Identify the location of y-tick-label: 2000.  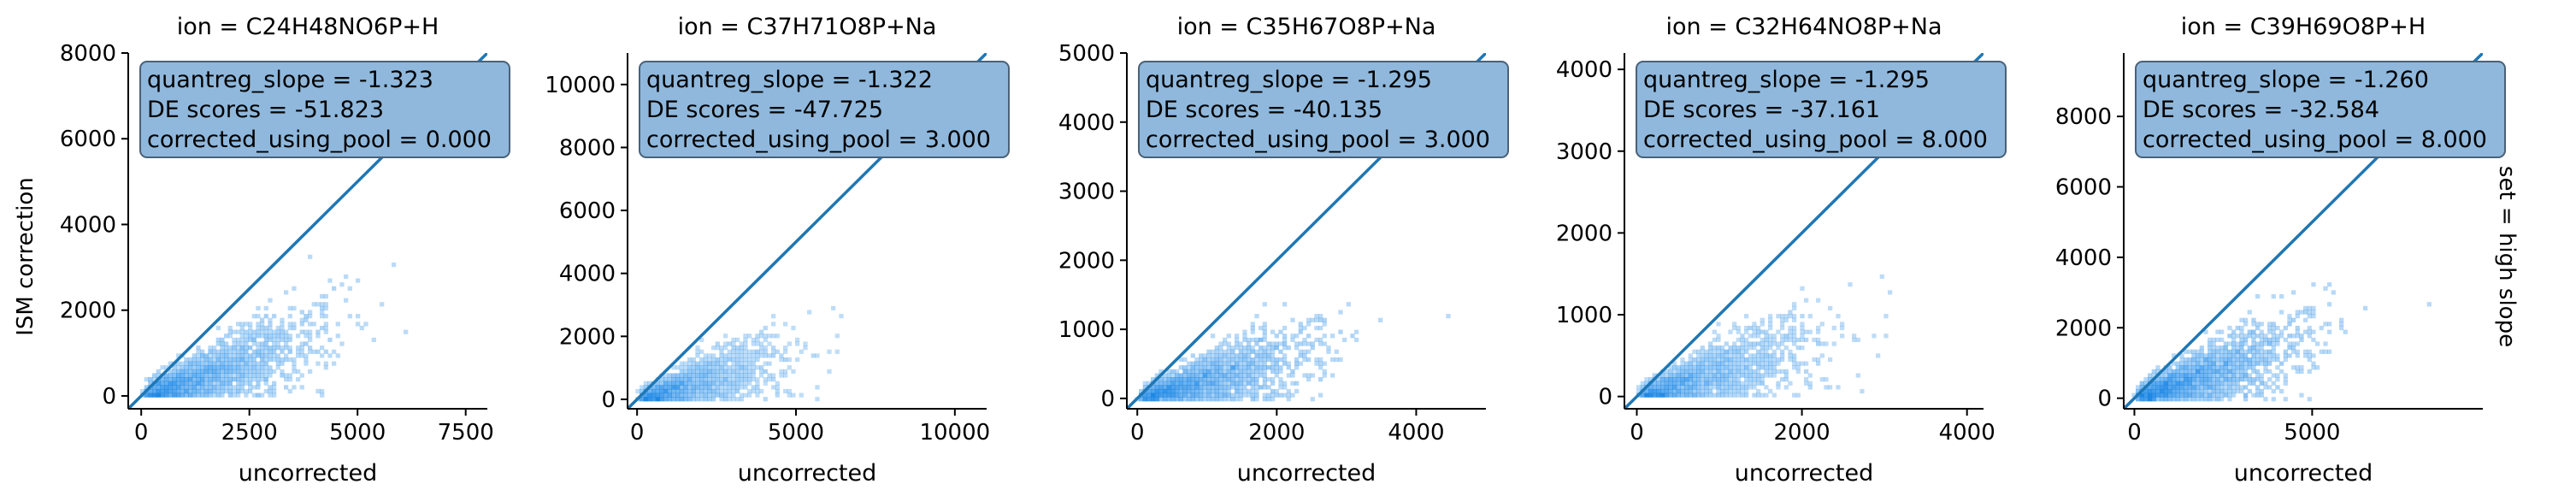
(2083, 329).